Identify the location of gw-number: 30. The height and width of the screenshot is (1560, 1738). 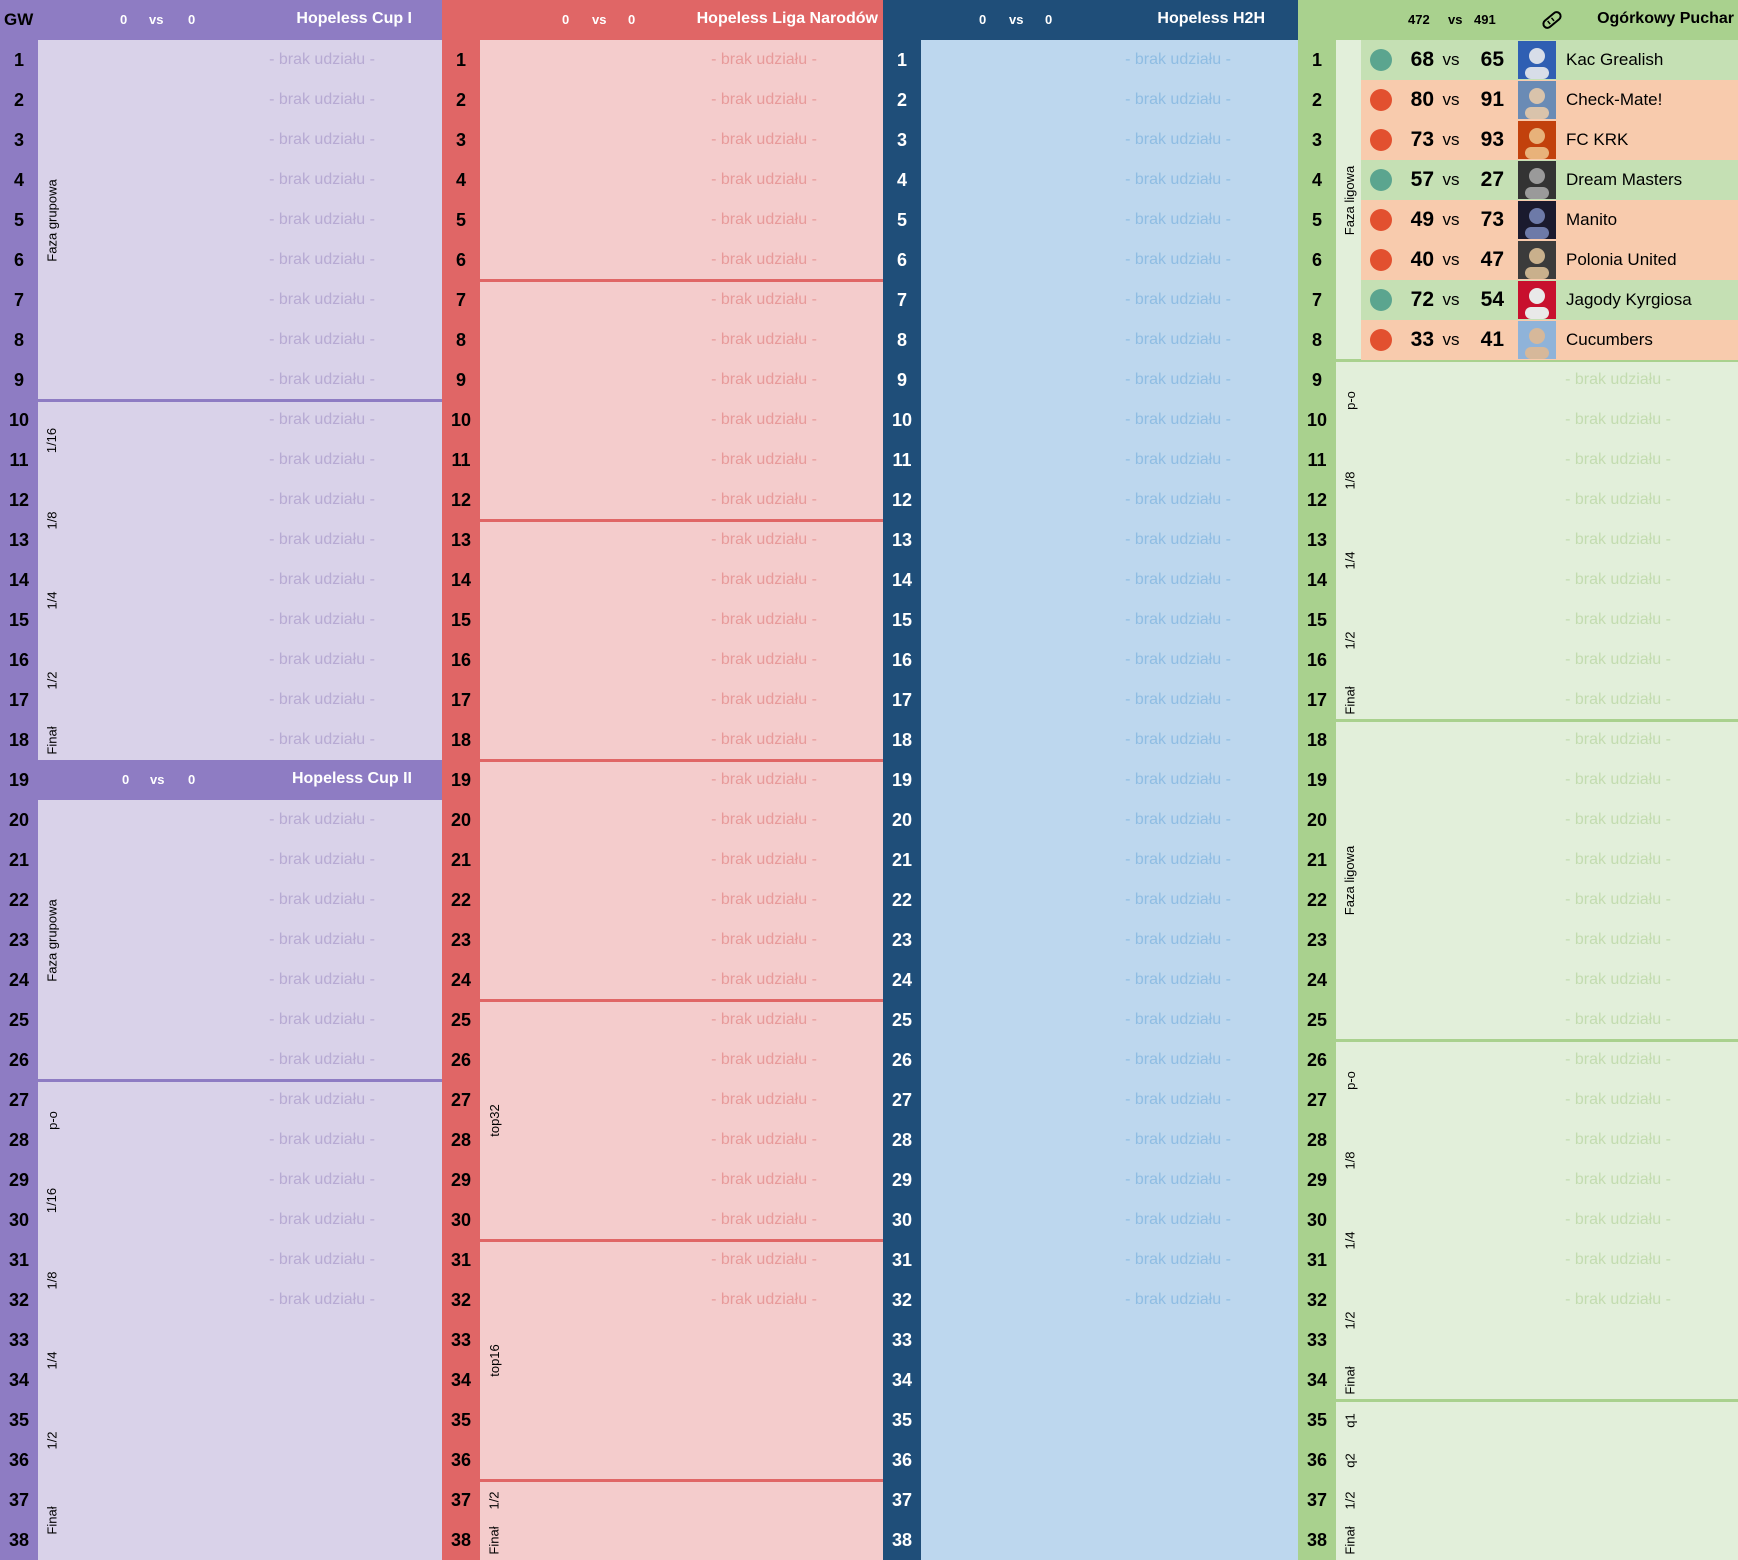
(902, 1219).